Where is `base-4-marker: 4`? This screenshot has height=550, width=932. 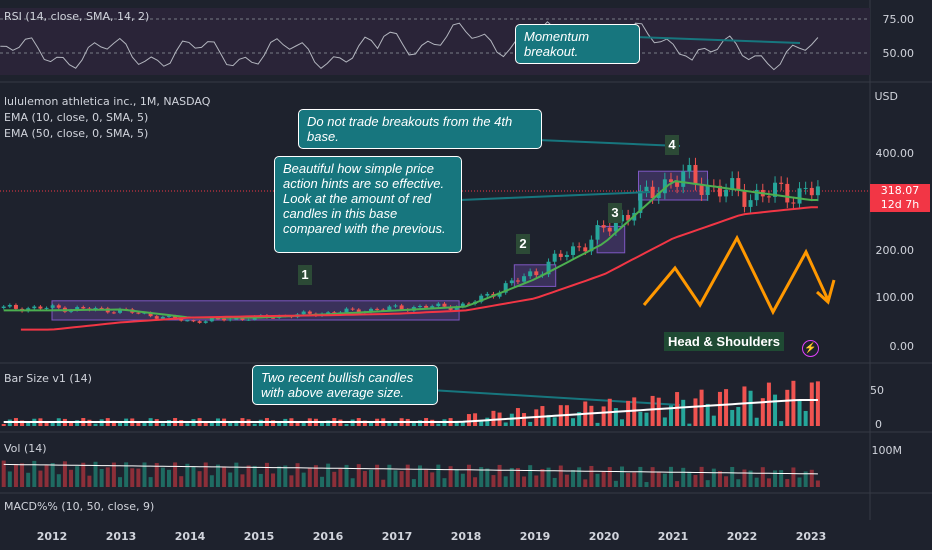
base-4-marker: 4 is located at coordinates (672, 145).